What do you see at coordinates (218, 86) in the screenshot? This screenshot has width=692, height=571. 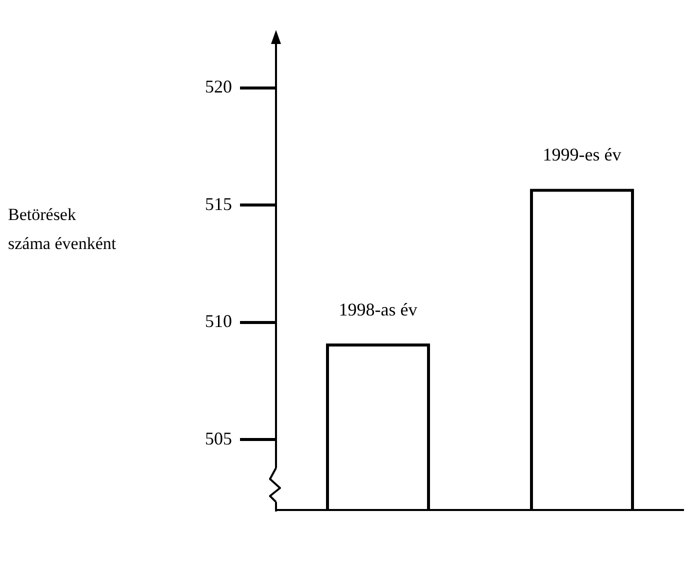 I see `y-tick-label: 520` at bounding box center [218, 86].